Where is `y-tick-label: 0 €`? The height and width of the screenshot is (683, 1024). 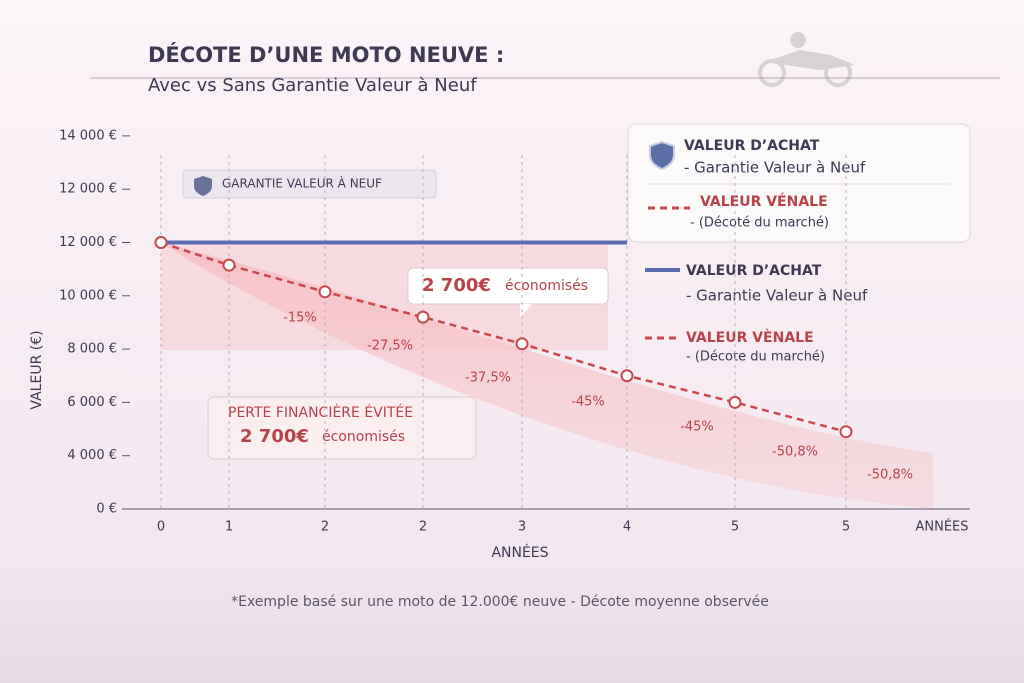 y-tick-label: 0 € is located at coordinates (106, 509).